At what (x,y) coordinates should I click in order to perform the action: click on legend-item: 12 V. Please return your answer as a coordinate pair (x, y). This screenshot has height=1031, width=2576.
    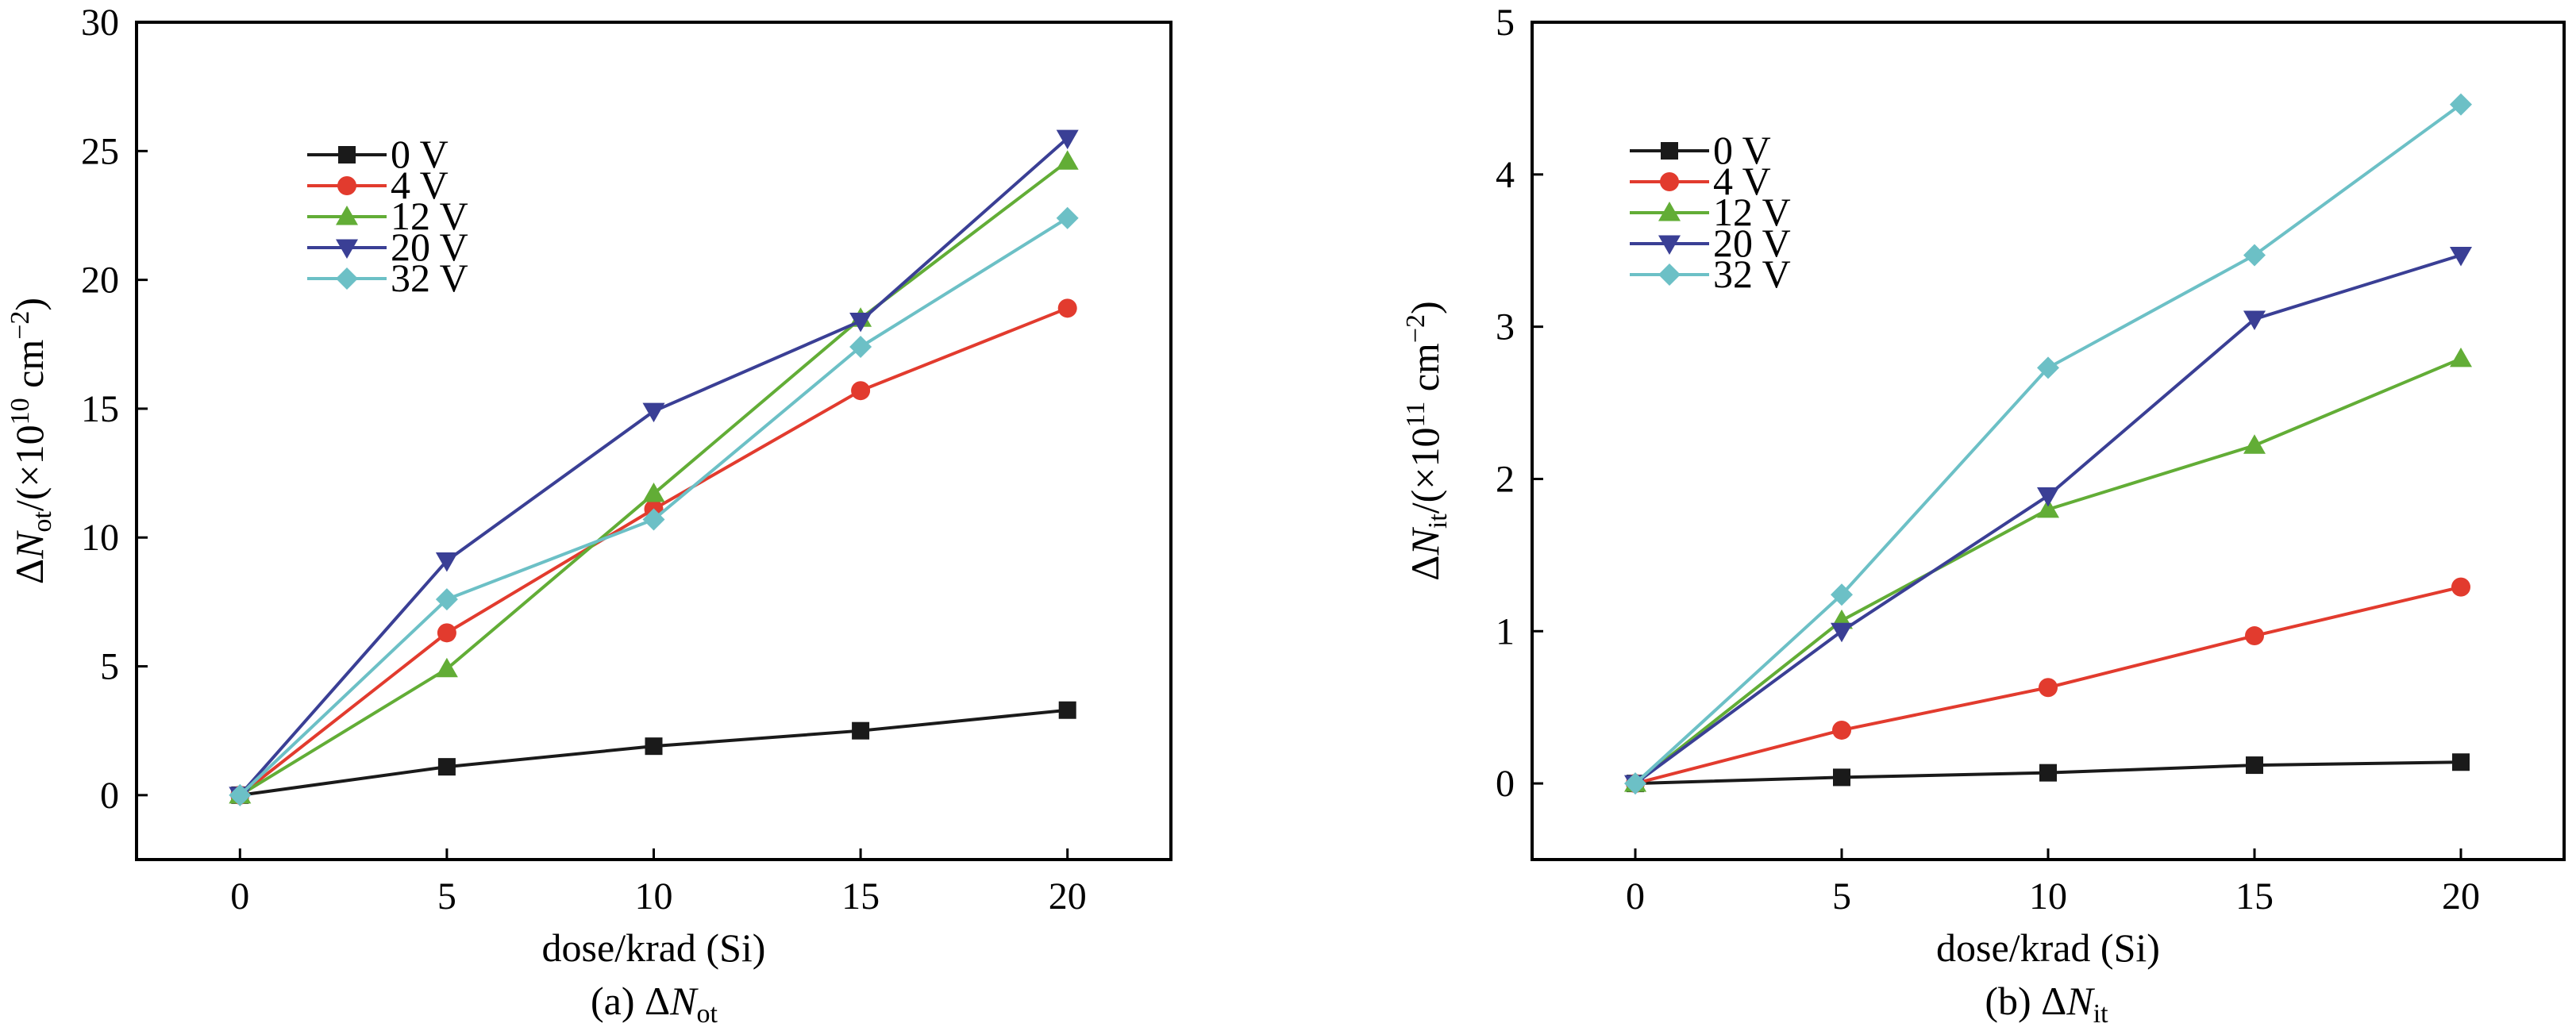
    Looking at the image, I should click on (1711, 212).